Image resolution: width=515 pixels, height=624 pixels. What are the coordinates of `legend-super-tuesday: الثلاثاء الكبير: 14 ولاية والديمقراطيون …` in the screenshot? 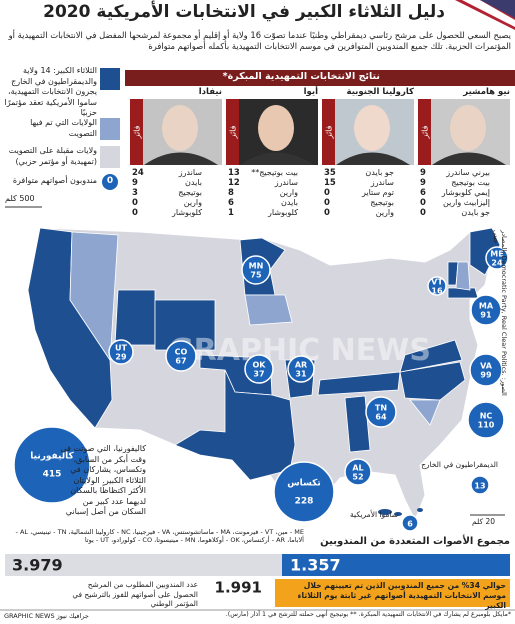 It's located at (50, 91).